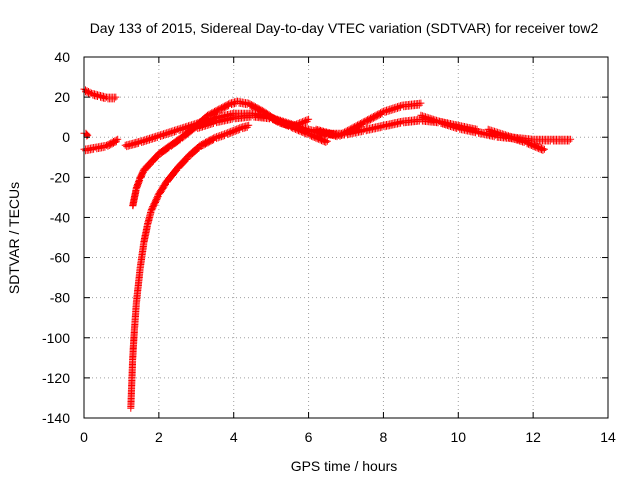 This screenshot has width=640, height=480. What do you see at coordinates (60, 258) in the screenshot?
I see `y-tick-label: -60` at bounding box center [60, 258].